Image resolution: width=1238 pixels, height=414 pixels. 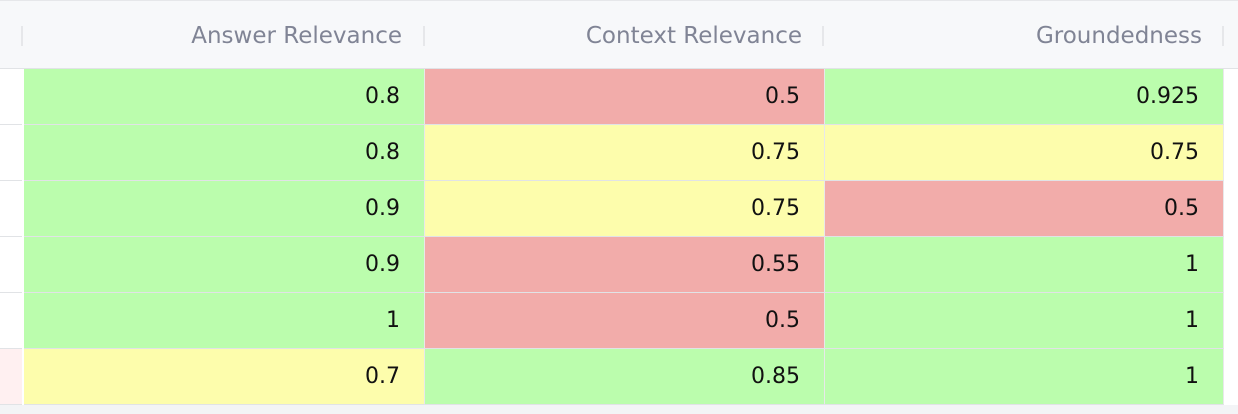 What do you see at coordinates (224, 377) in the screenshot?
I see `table-cell: 0.7` at bounding box center [224, 377].